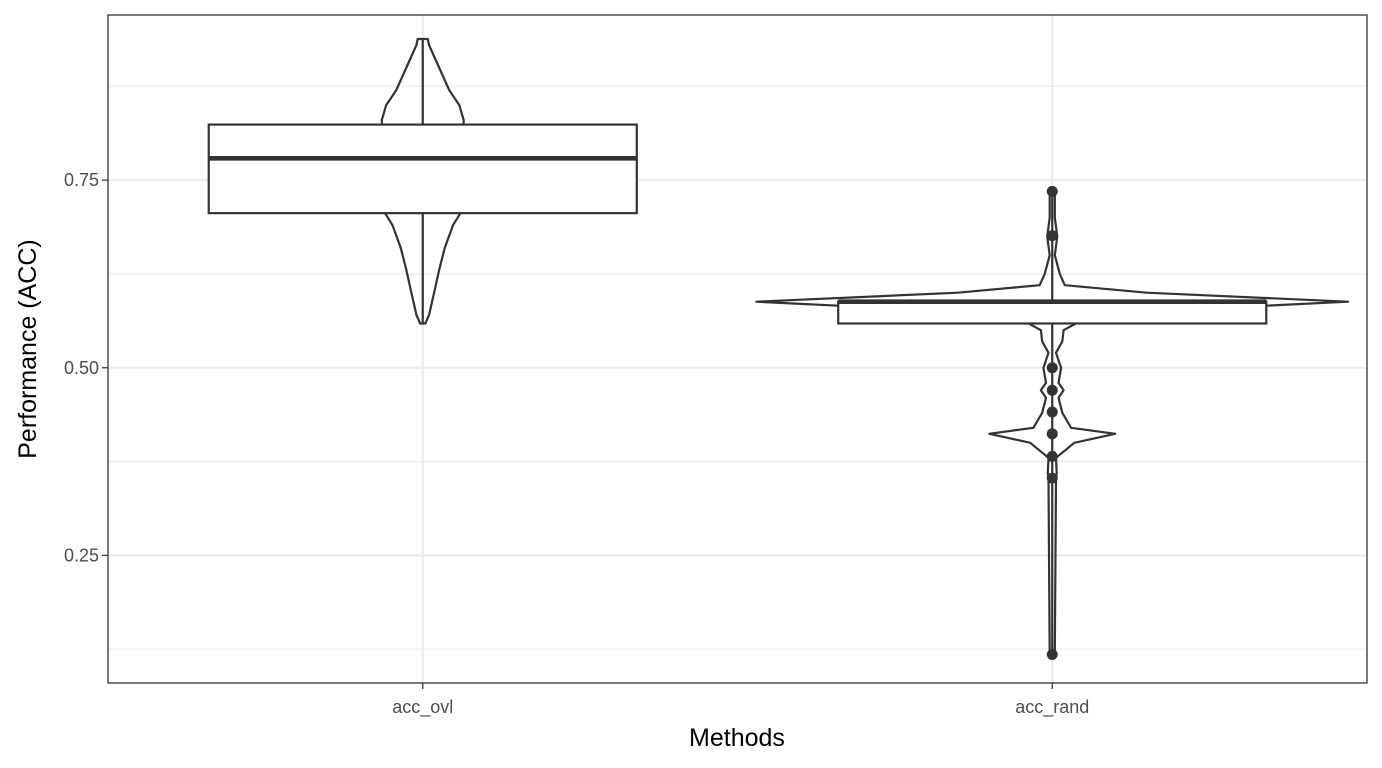 This screenshot has height=768, width=1382. Describe the element at coordinates (422, 181) in the screenshot. I see `violin-acc_ovl` at that location.